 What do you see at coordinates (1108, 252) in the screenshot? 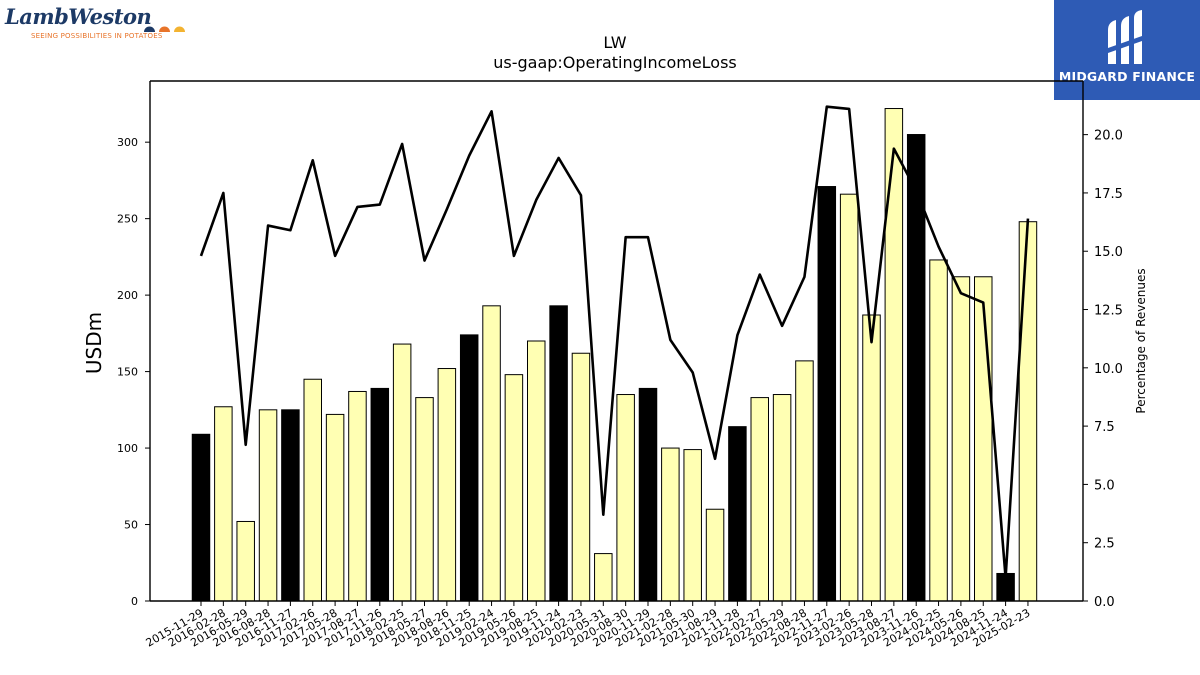
I see `y2-tick-label: 15.0` at bounding box center [1108, 252].